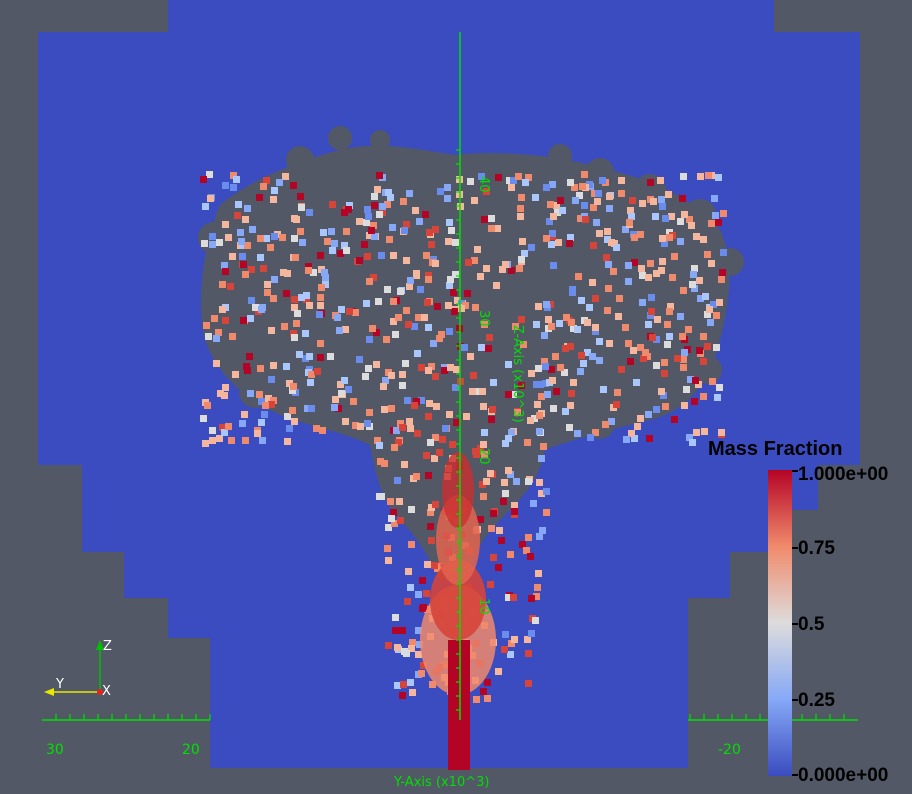 The height and width of the screenshot is (794, 912). I want to click on plume-core, so click(458, 611).